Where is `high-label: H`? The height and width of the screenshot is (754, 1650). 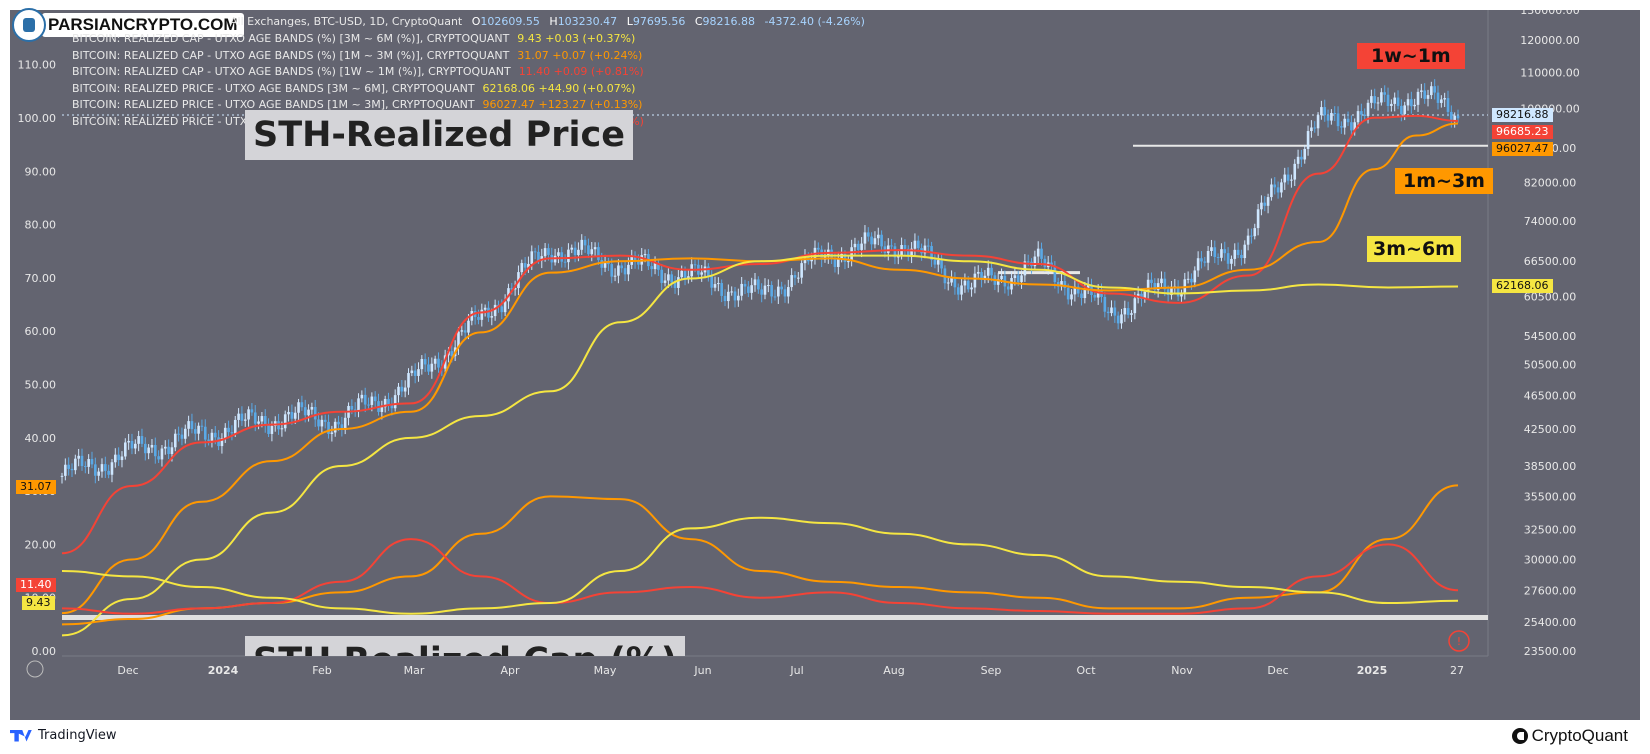
high-label: H is located at coordinates (553, 21).